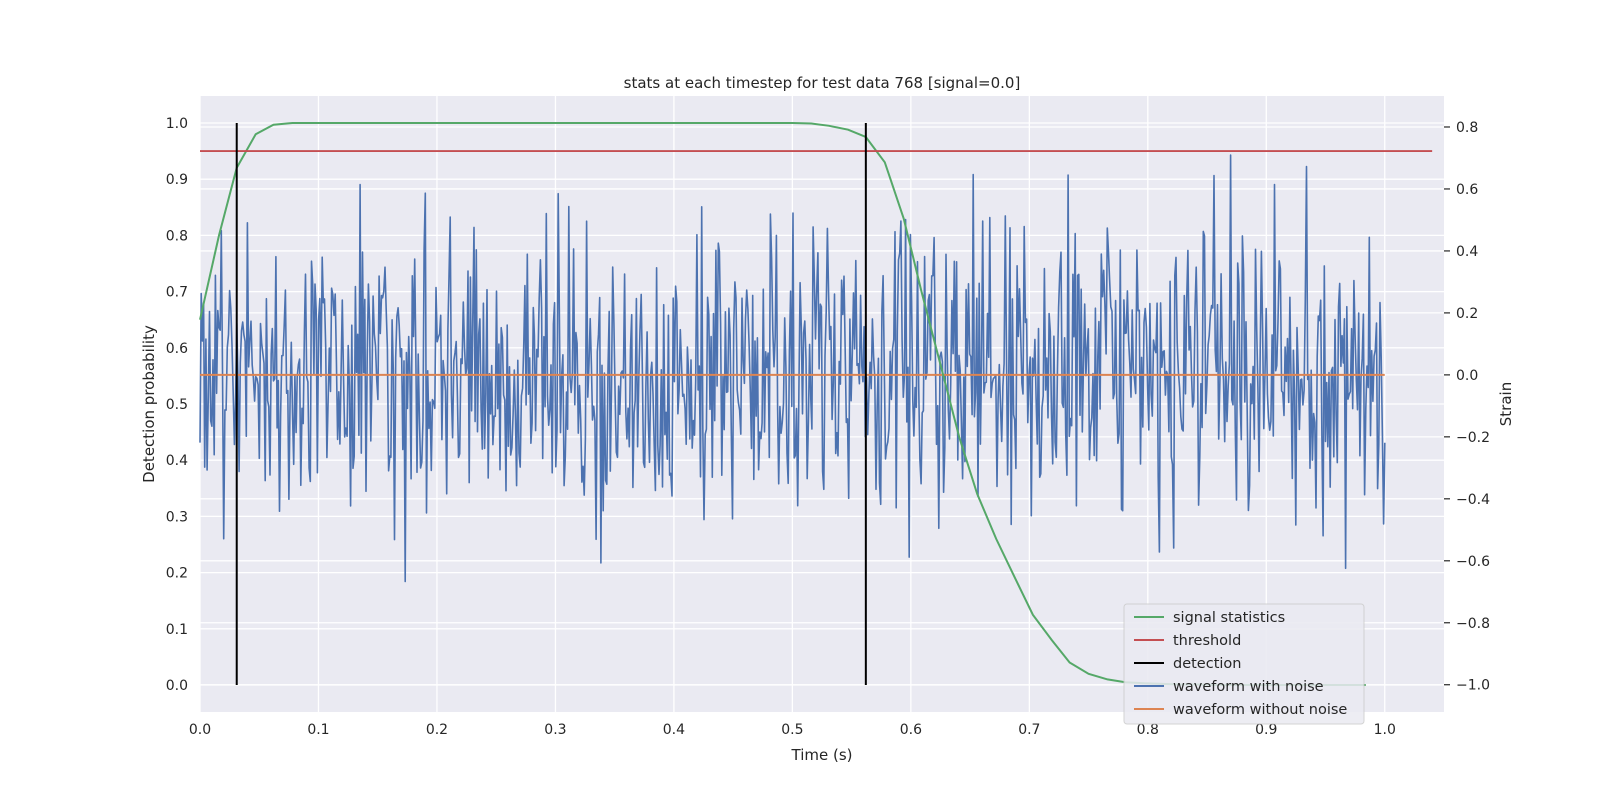 Image resolution: width=1600 pixels, height=800 pixels. What do you see at coordinates (1467, 376) in the screenshot?
I see `y2-tick-label: 0.0` at bounding box center [1467, 376].